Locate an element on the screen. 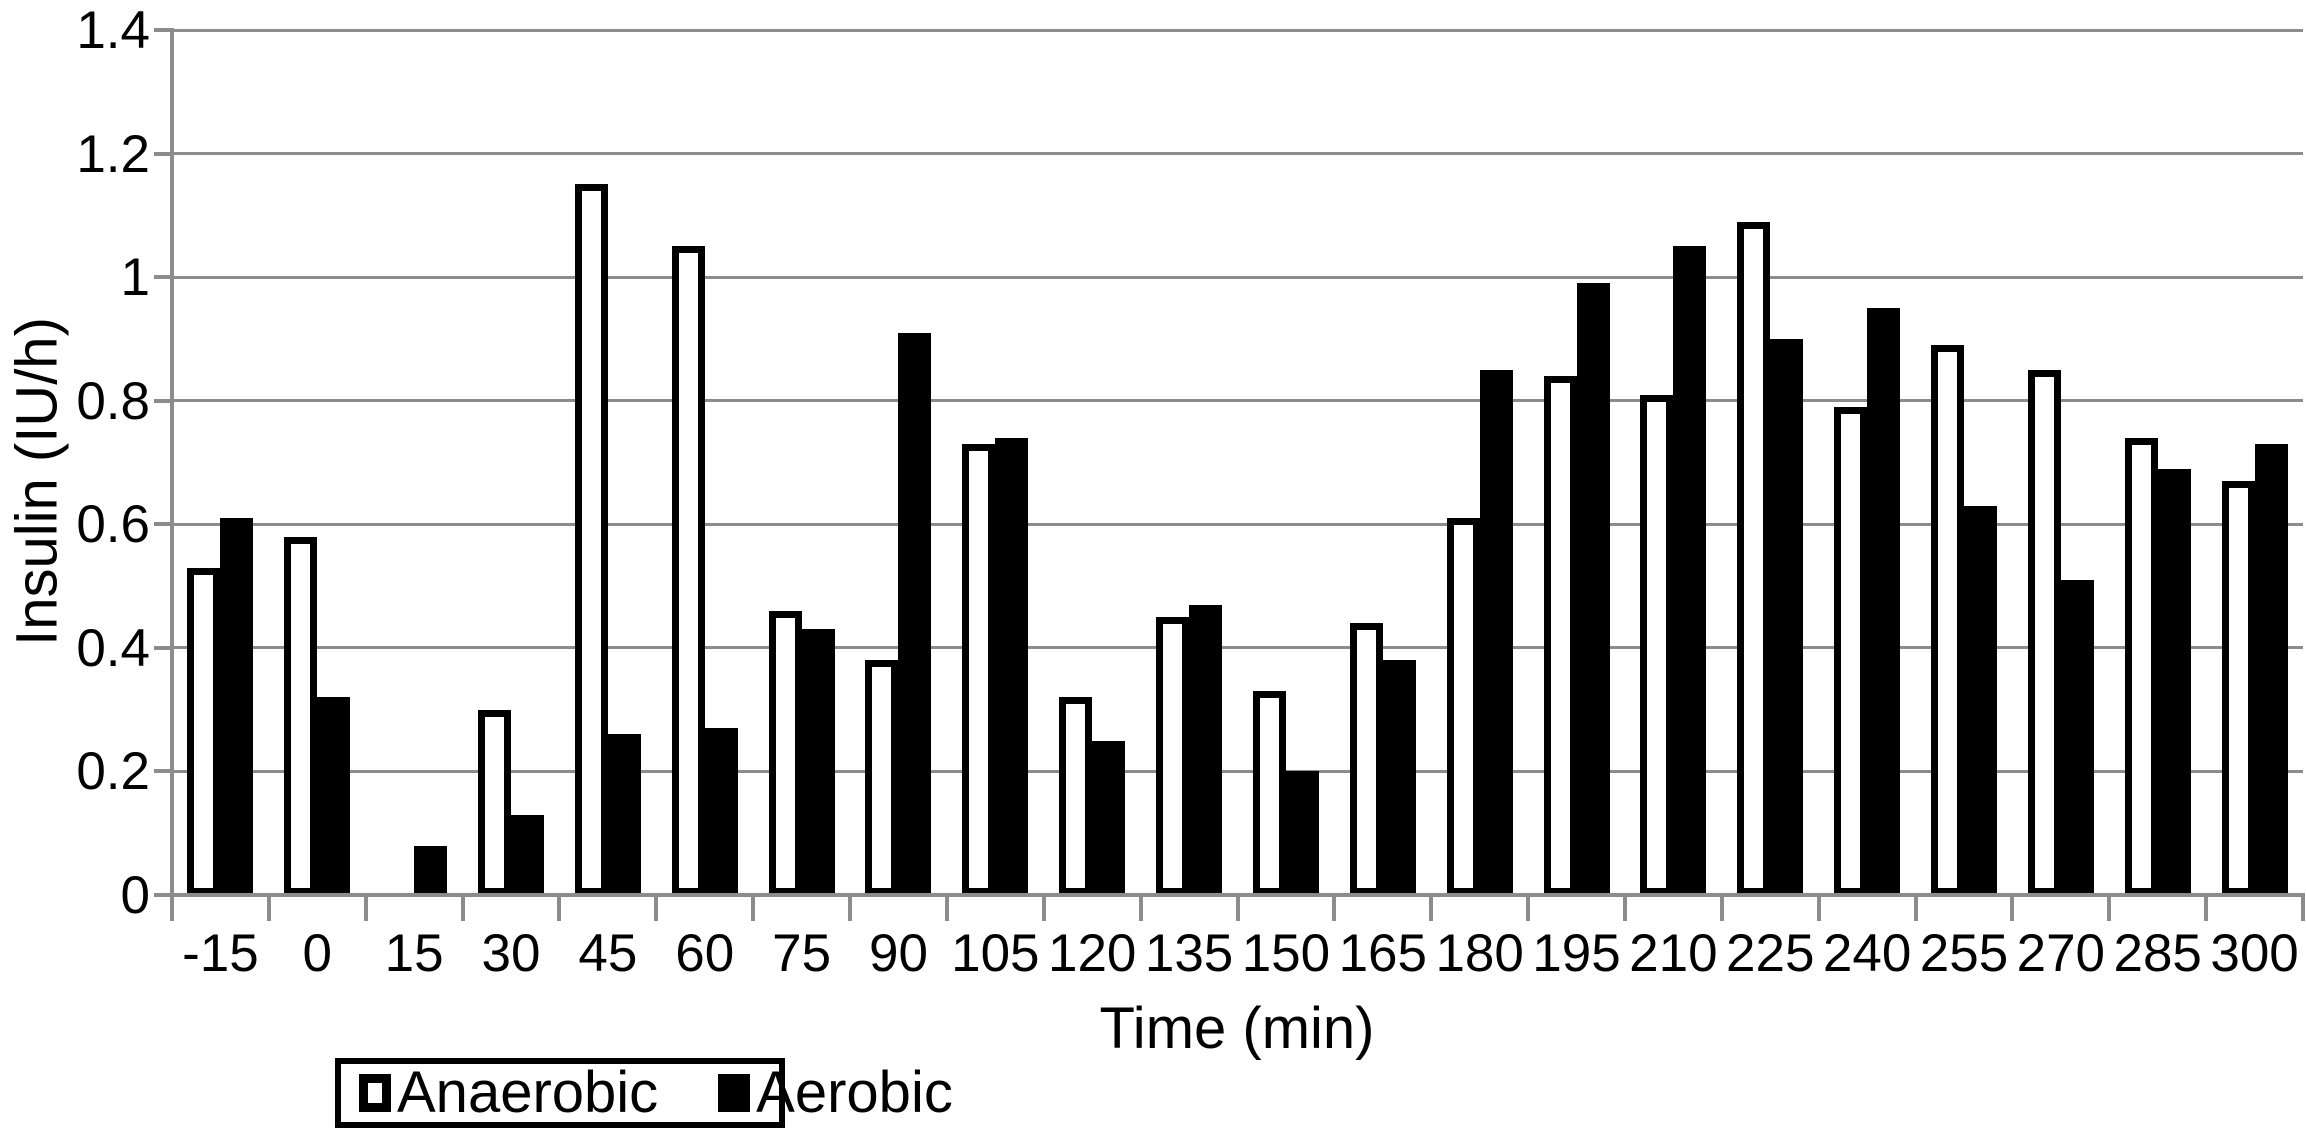  x-tick-label: 210 is located at coordinates (1673, 953).